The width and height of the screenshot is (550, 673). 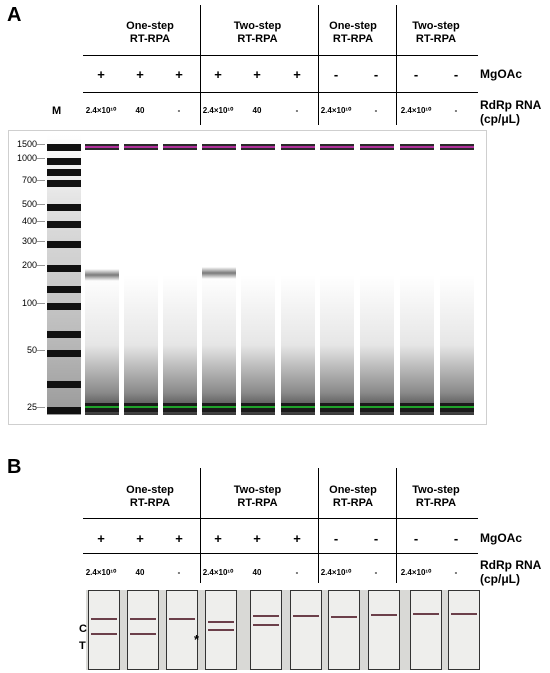 I want to click on ladder-size-label: 400, so click(x=29, y=221).